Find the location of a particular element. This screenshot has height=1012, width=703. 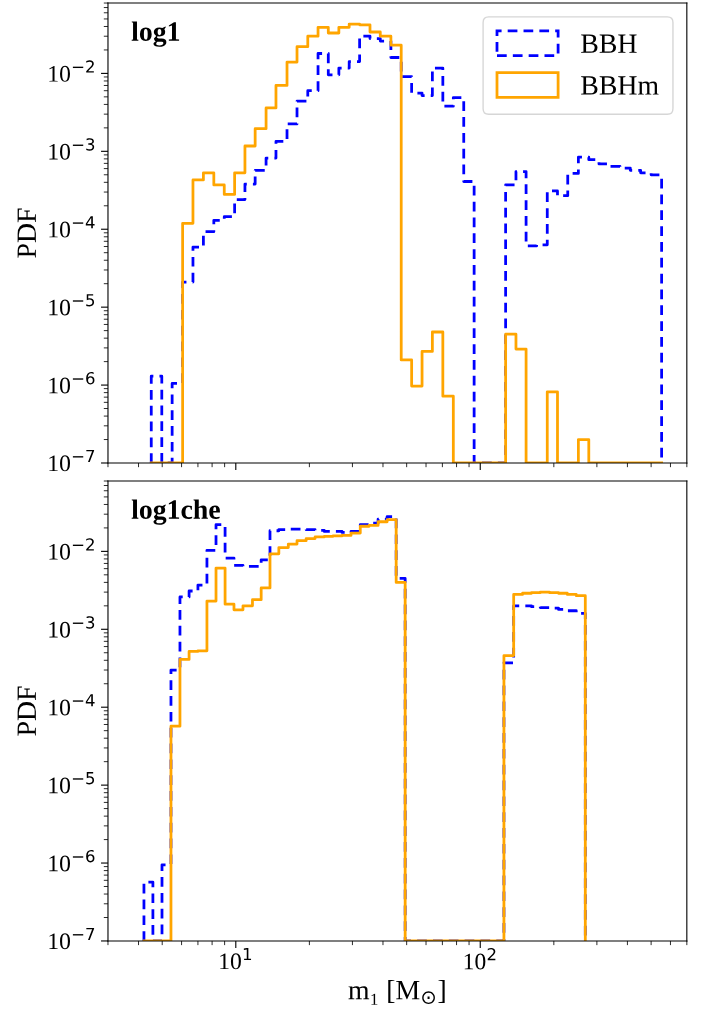

legend-label: BBH is located at coordinates (609, 43).